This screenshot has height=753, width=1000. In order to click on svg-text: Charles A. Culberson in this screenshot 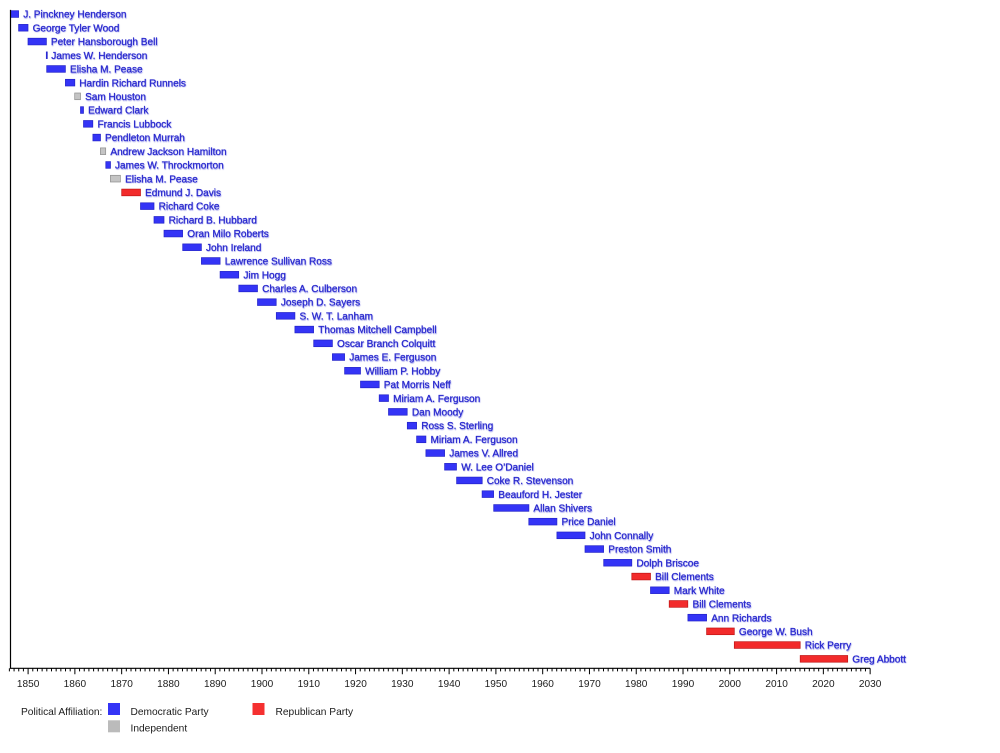, I will do `click(309, 289)`.